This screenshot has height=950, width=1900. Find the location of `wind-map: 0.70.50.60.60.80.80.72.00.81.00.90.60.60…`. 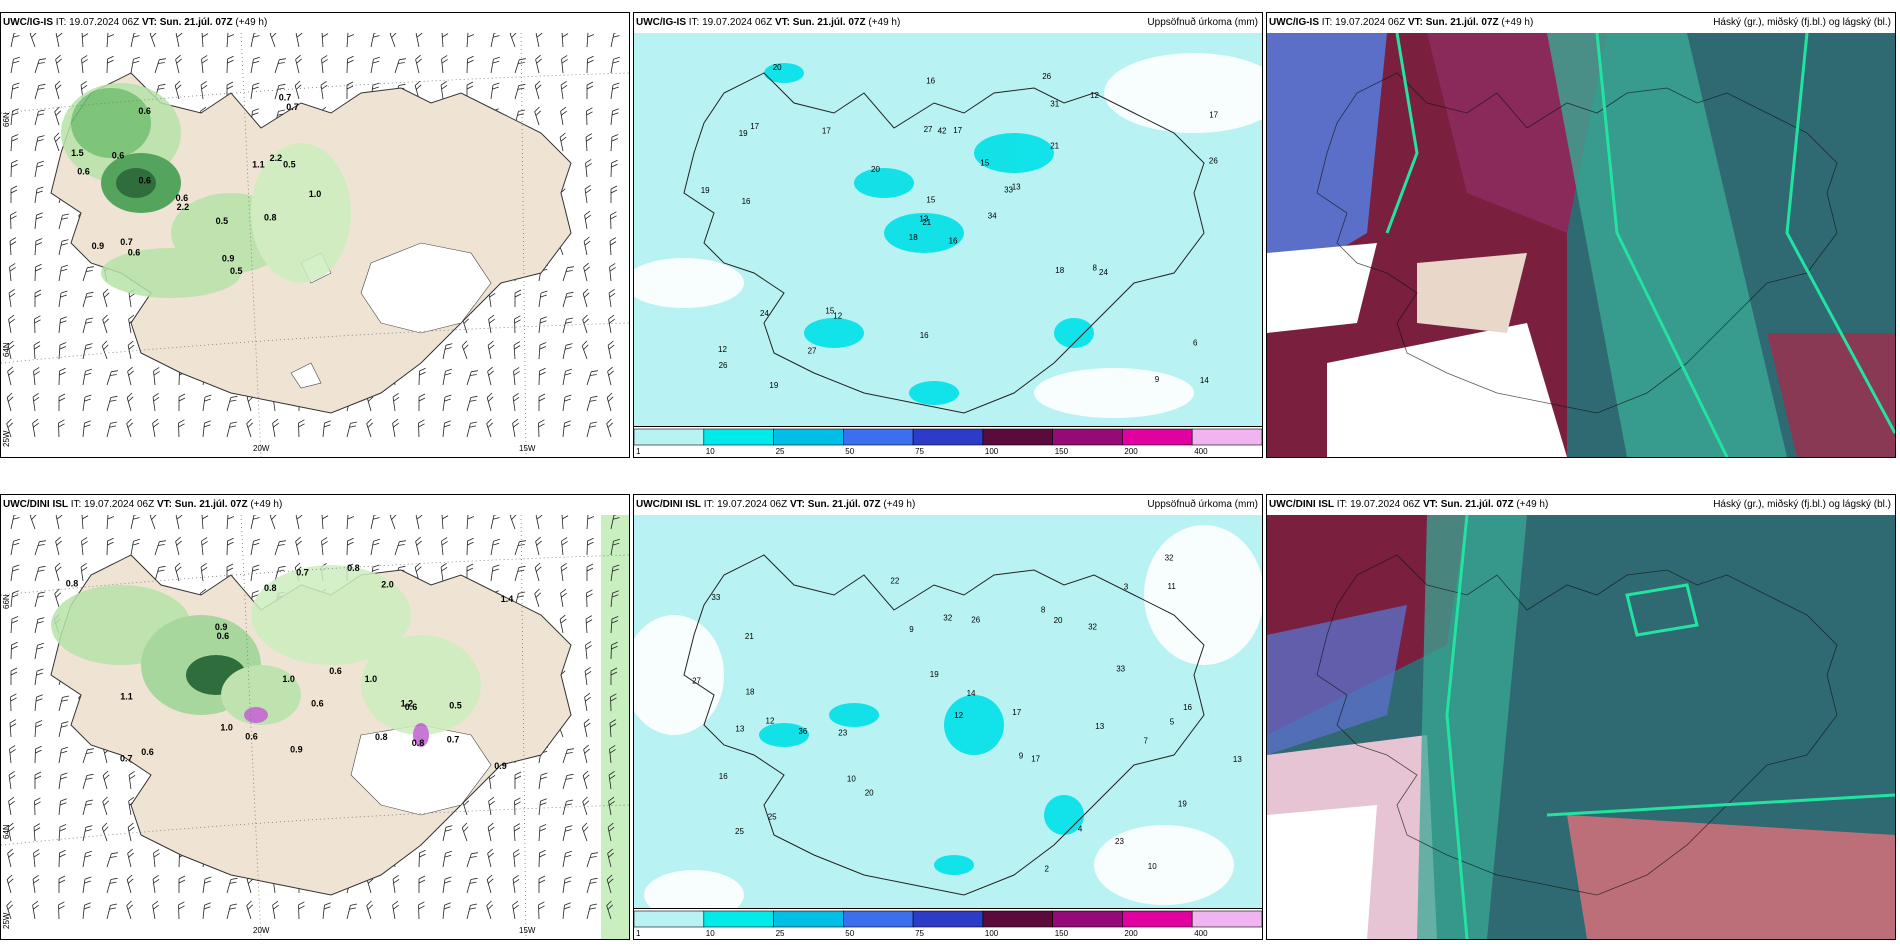

wind-map: 0.70.50.60.60.80.80.72.00.81.00.90.60.60… is located at coordinates (315, 727).